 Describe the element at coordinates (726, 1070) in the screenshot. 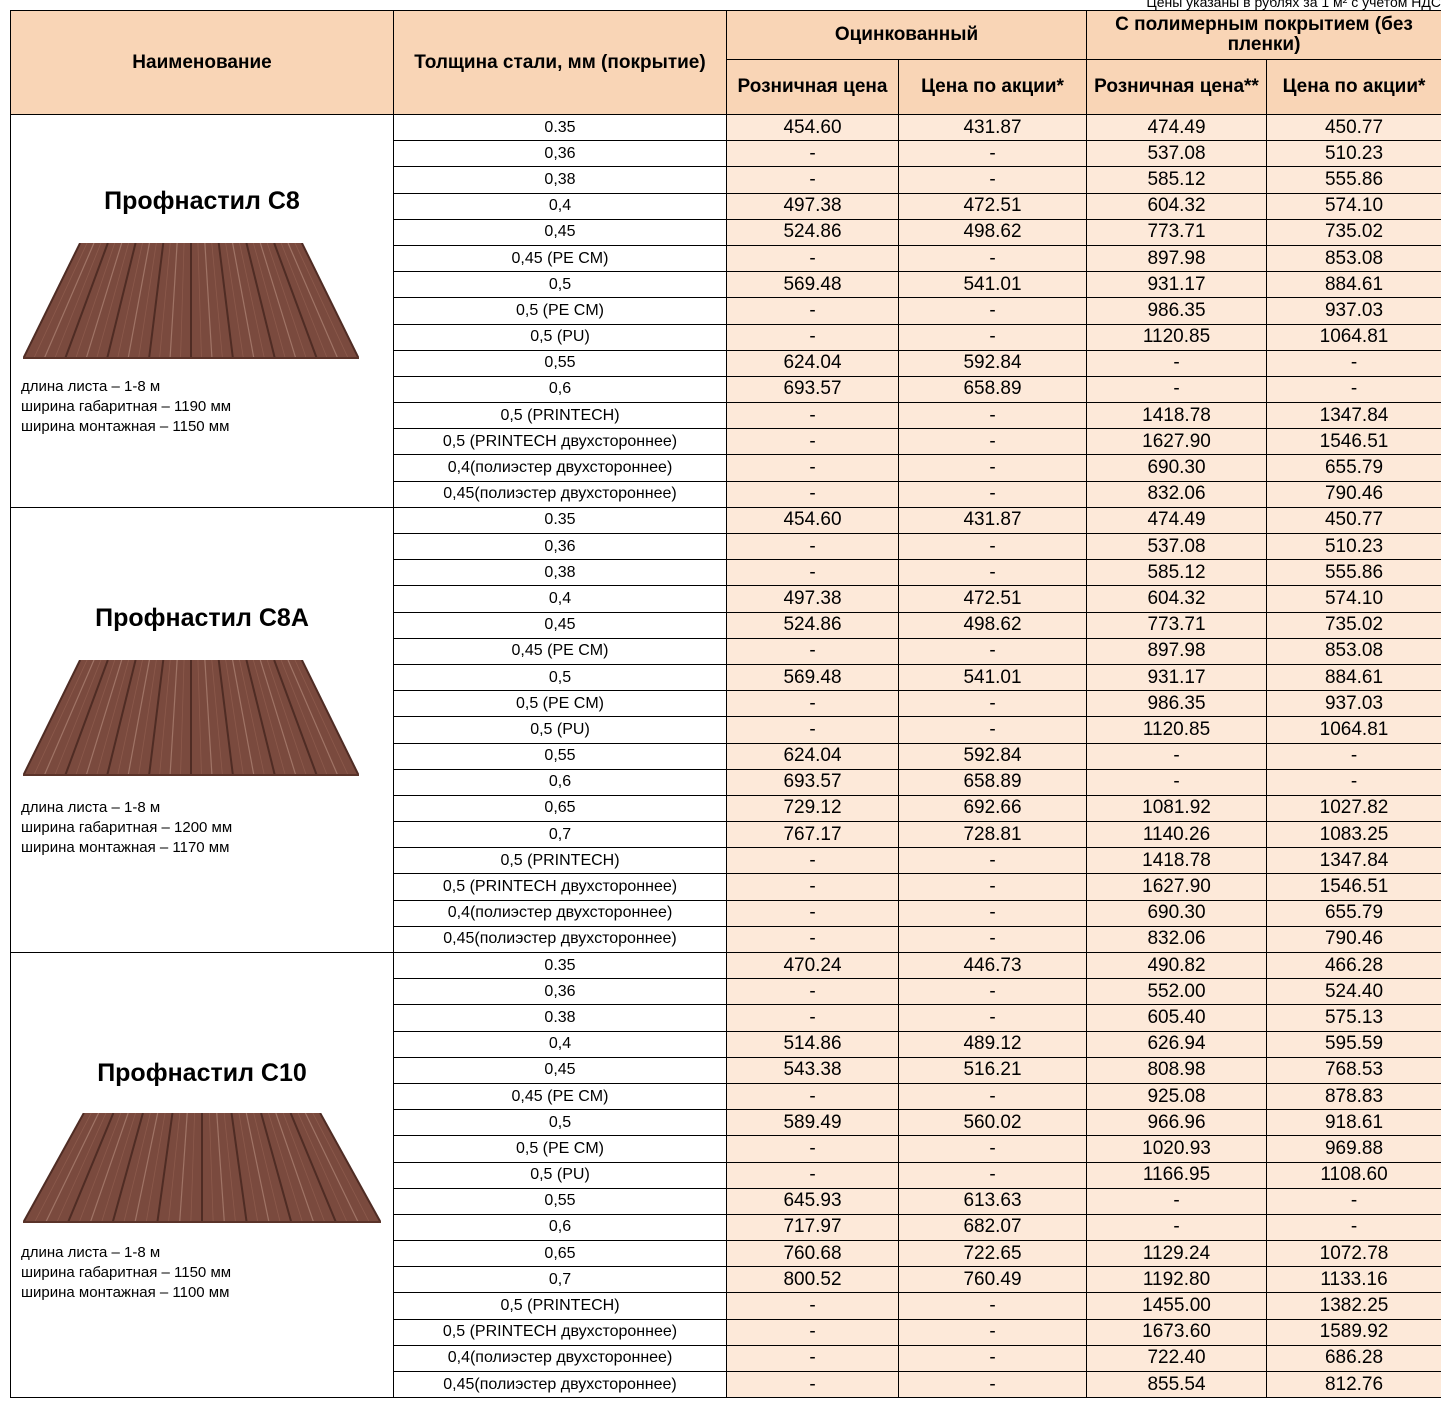

I see `table-row: 0,45 543.38 516.21 808.98 768.53` at that location.